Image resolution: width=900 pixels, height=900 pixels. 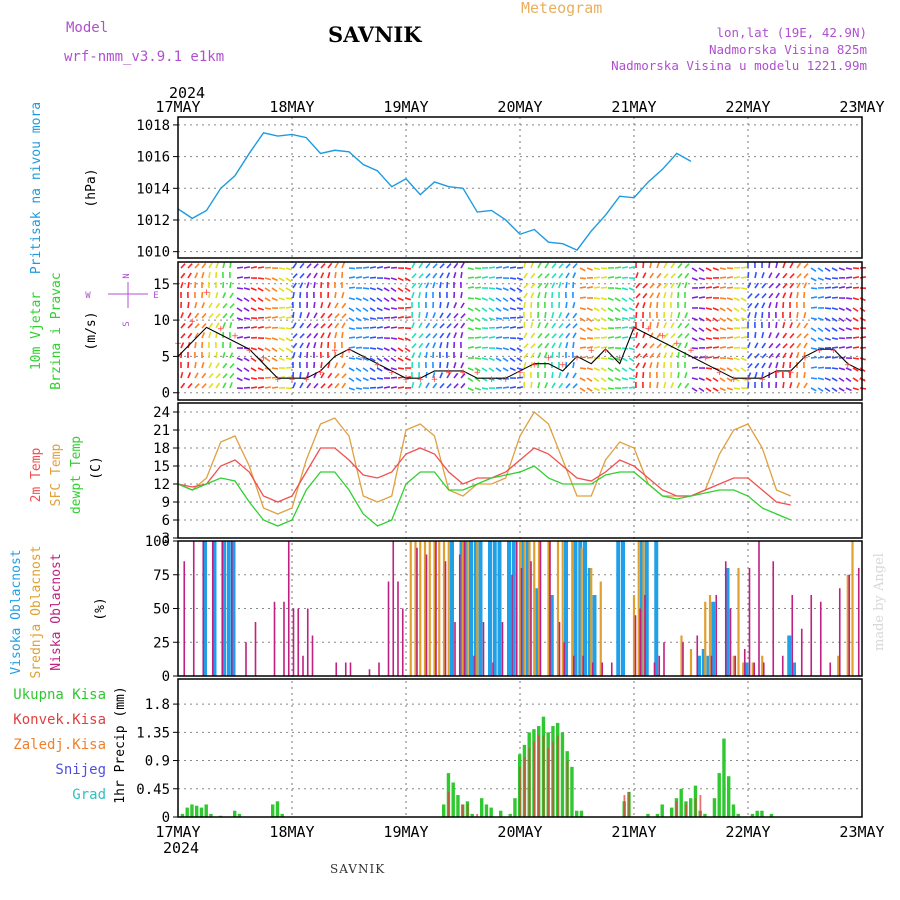 I want to click on compass-north: N, so click(x=127, y=275).